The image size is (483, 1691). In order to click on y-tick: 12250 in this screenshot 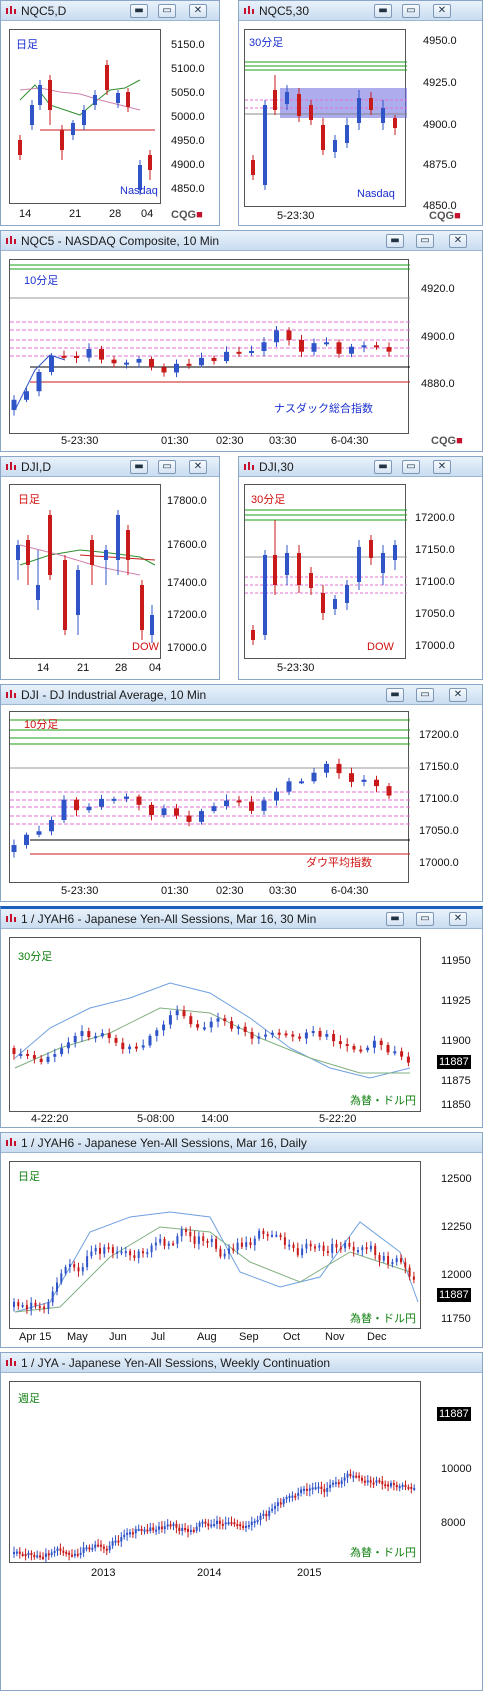, I will do `click(456, 1227)`.